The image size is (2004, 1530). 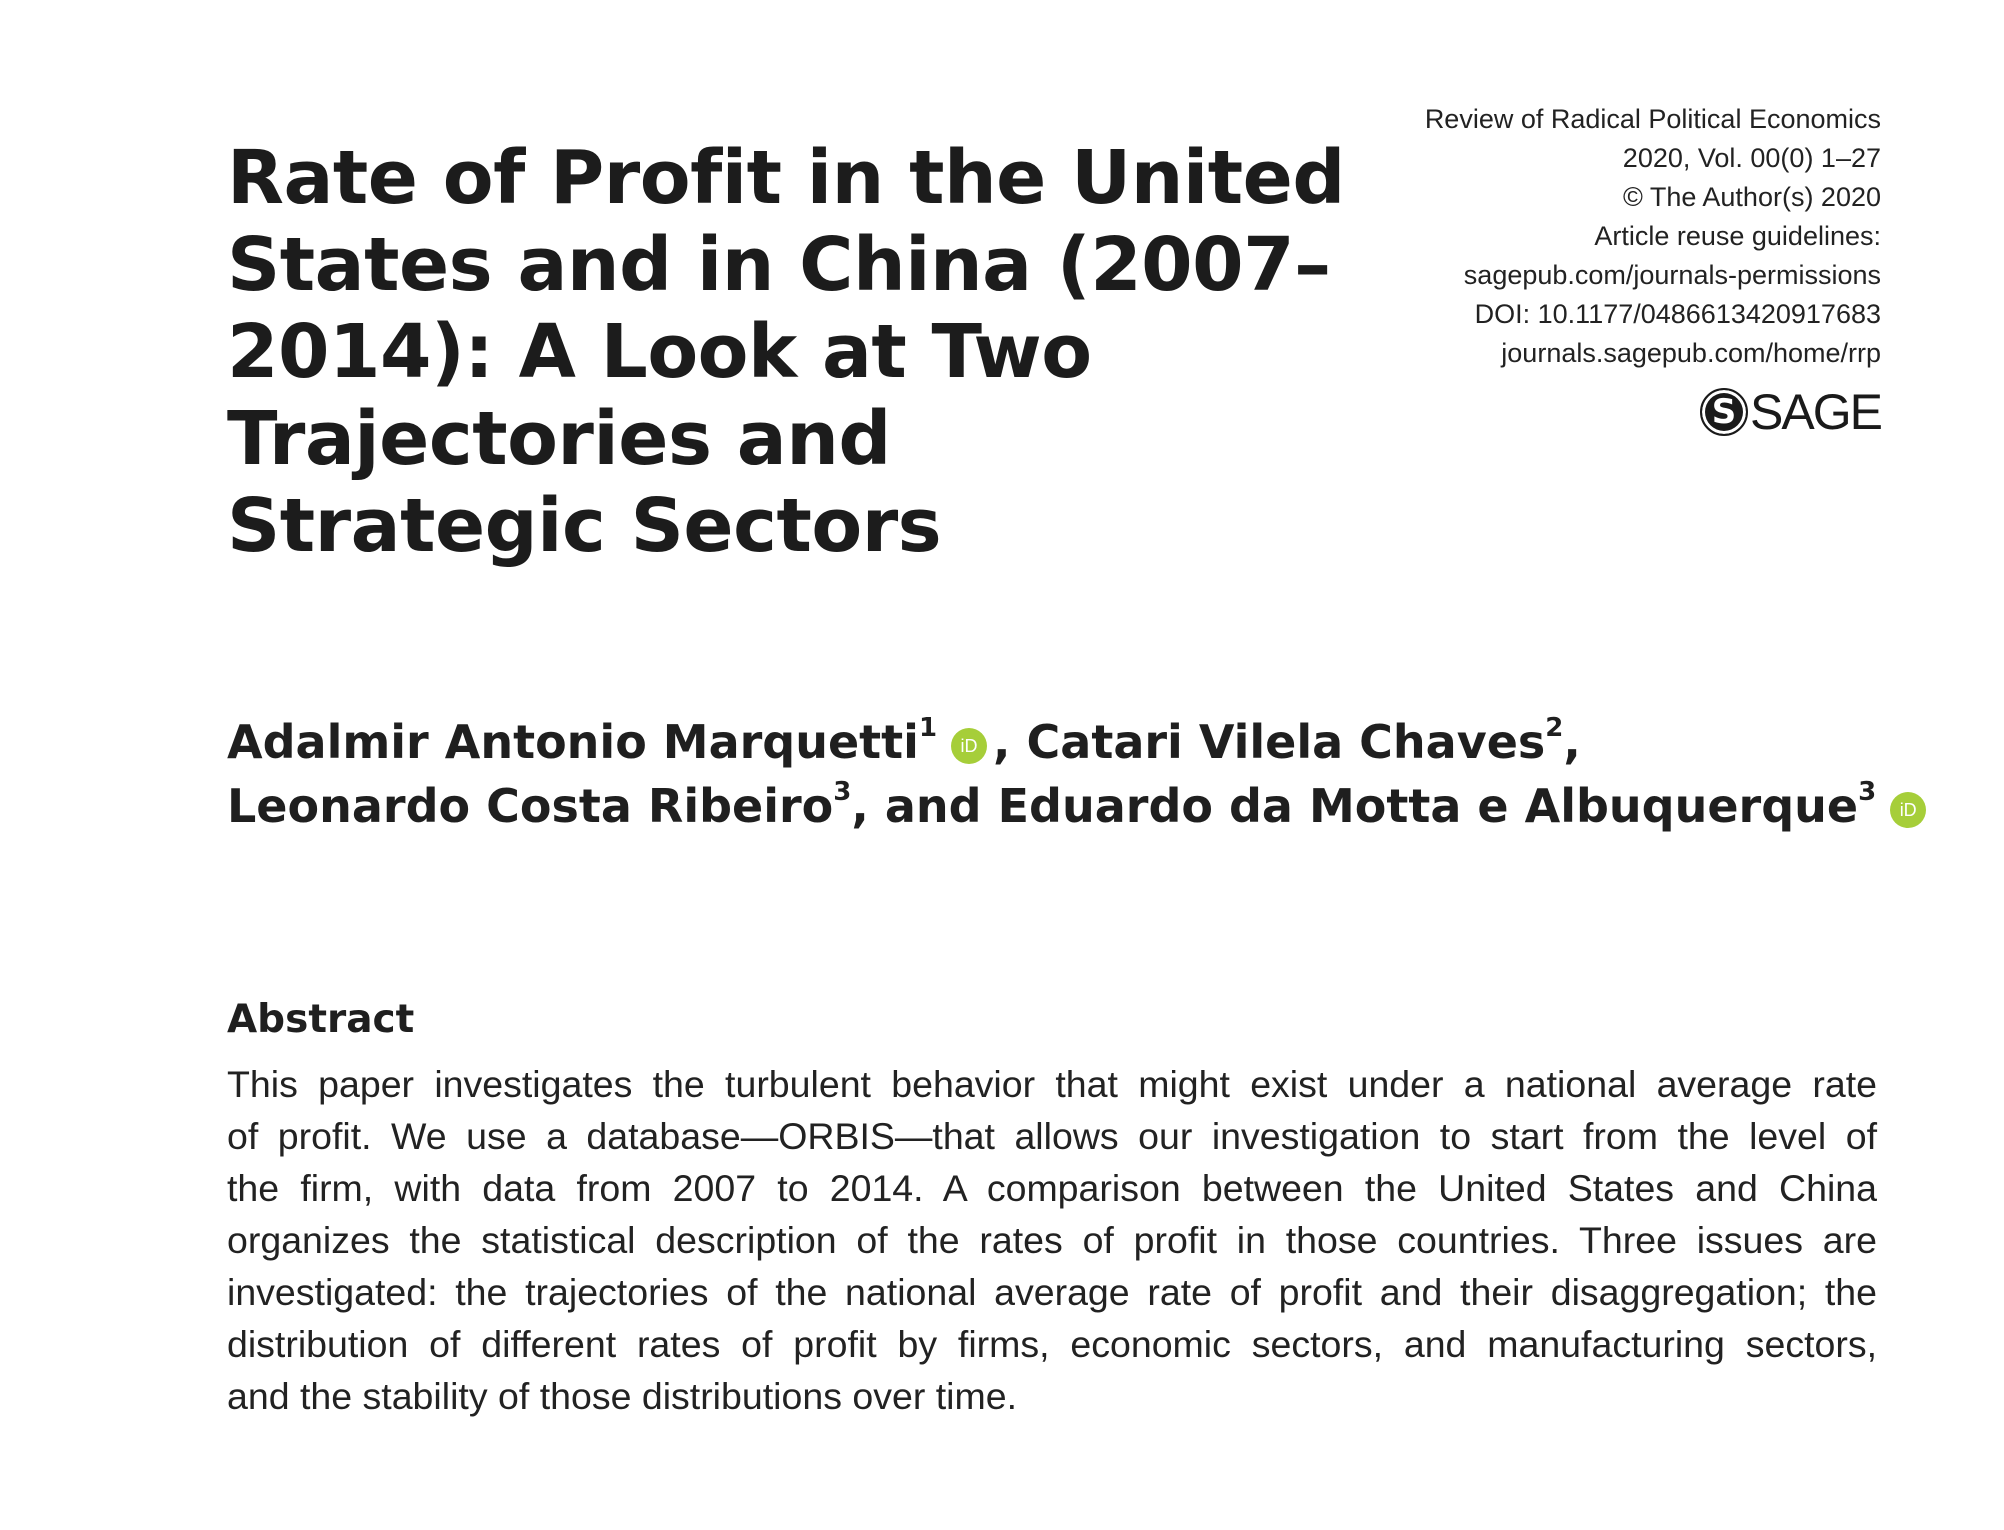 What do you see at coordinates (1737, 236) in the screenshot?
I see `reuse-label: Article reuse guidelines:` at bounding box center [1737, 236].